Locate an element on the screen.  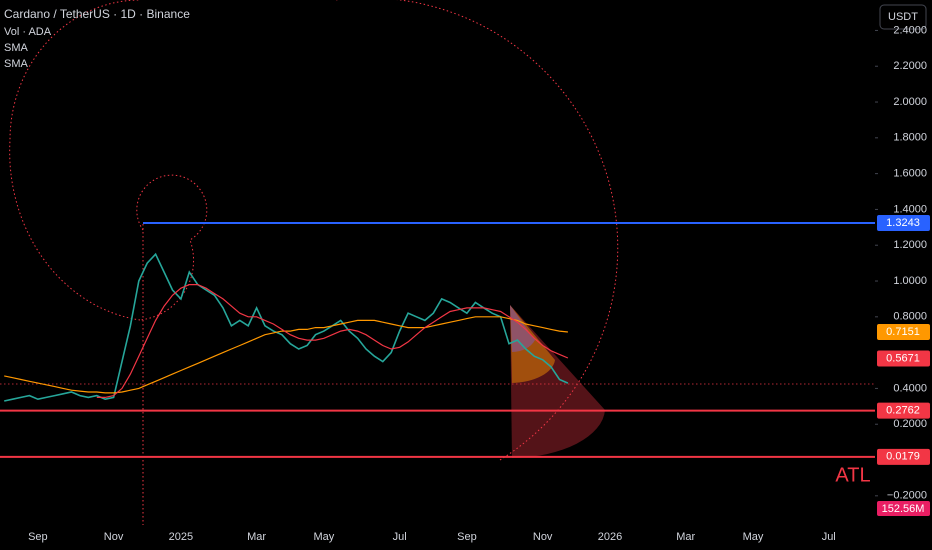
y-tick-label: 2.0000 is located at coordinates (910, 102).